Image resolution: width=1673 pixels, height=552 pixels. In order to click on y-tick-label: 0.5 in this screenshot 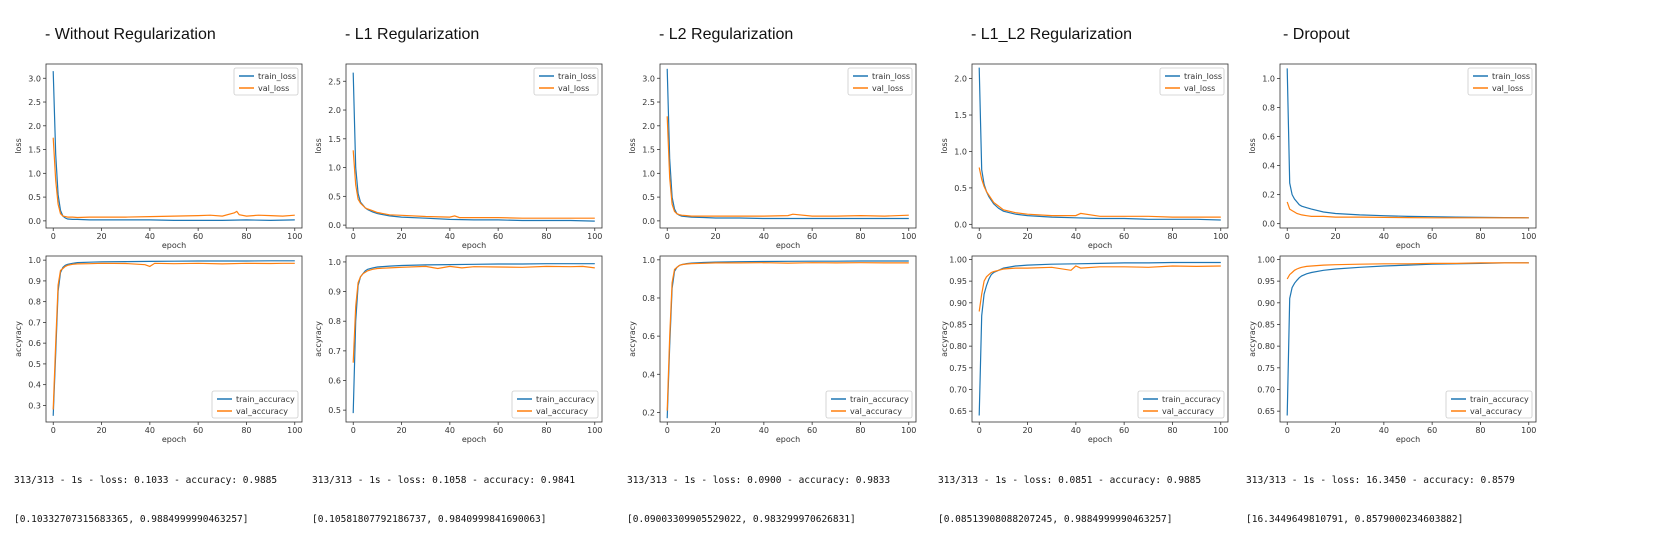, I will do `click(648, 197)`.